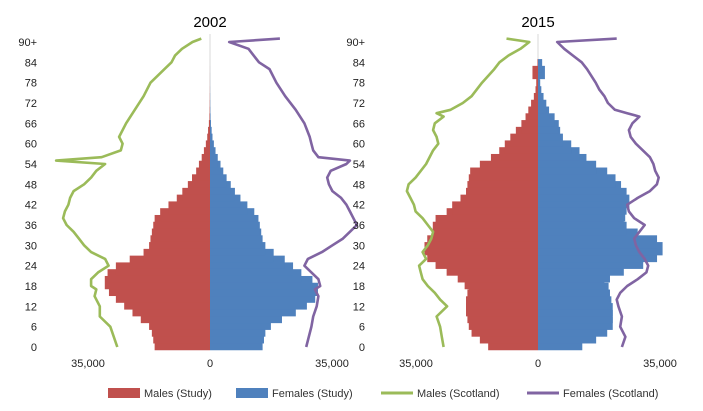 The height and width of the screenshot is (411, 703). Describe the element at coordinates (359, 185) in the screenshot. I see `panel-2015-y-tick: 48` at that location.